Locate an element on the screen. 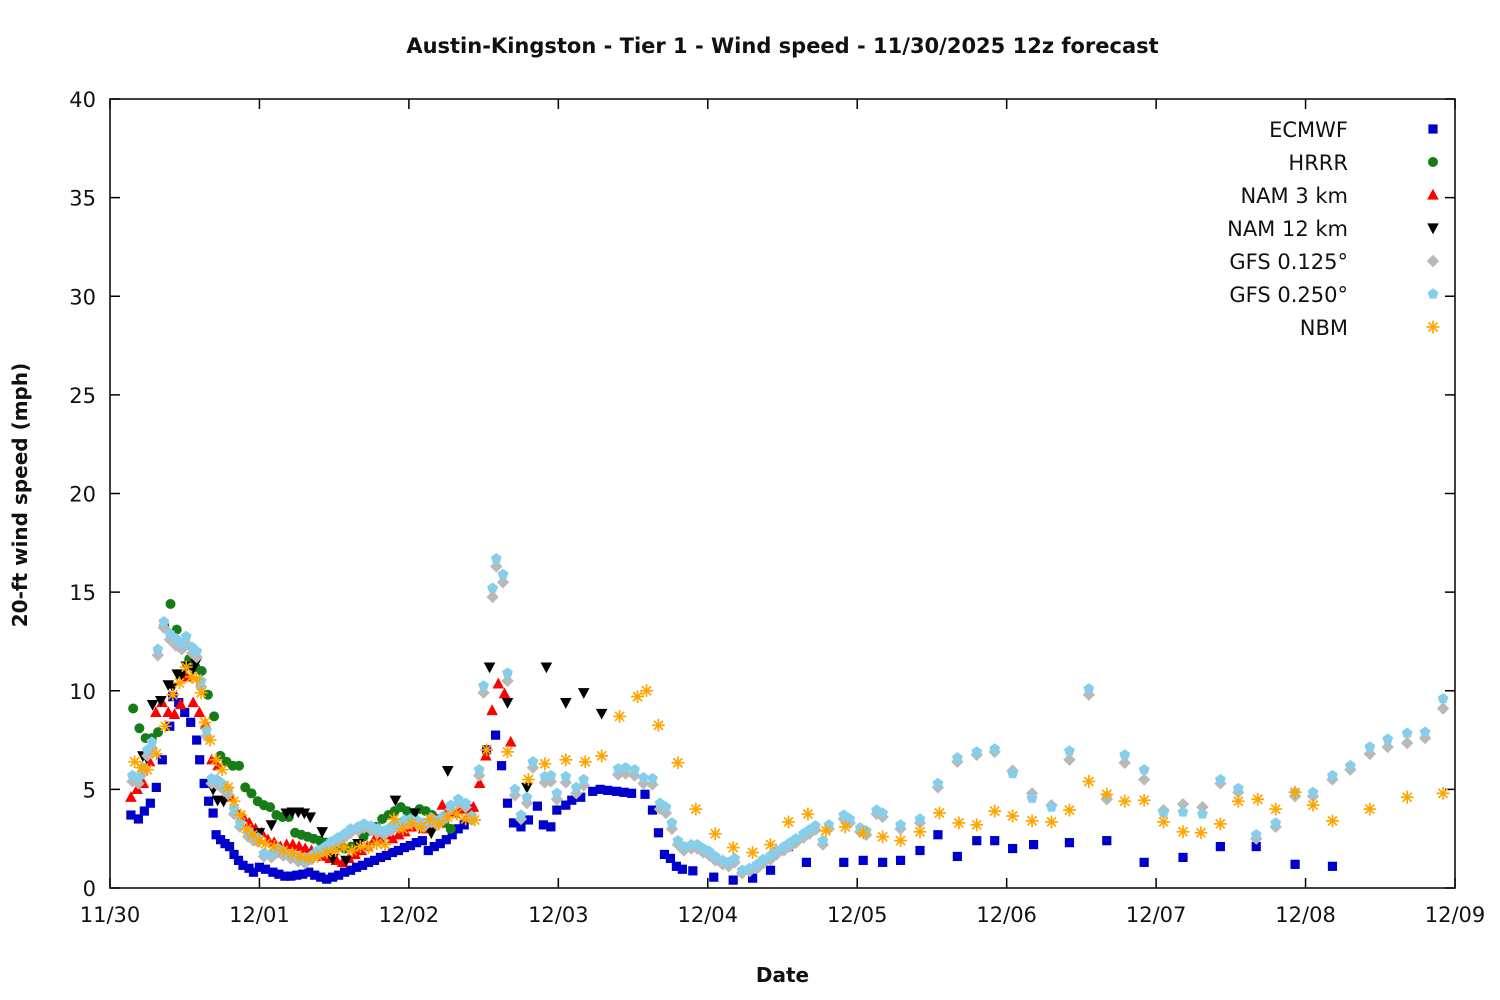 This screenshot has width=1500, height=1000. legend-label-gfs-0-250: GFS 0.250° is located at coordinates (1288, 295).